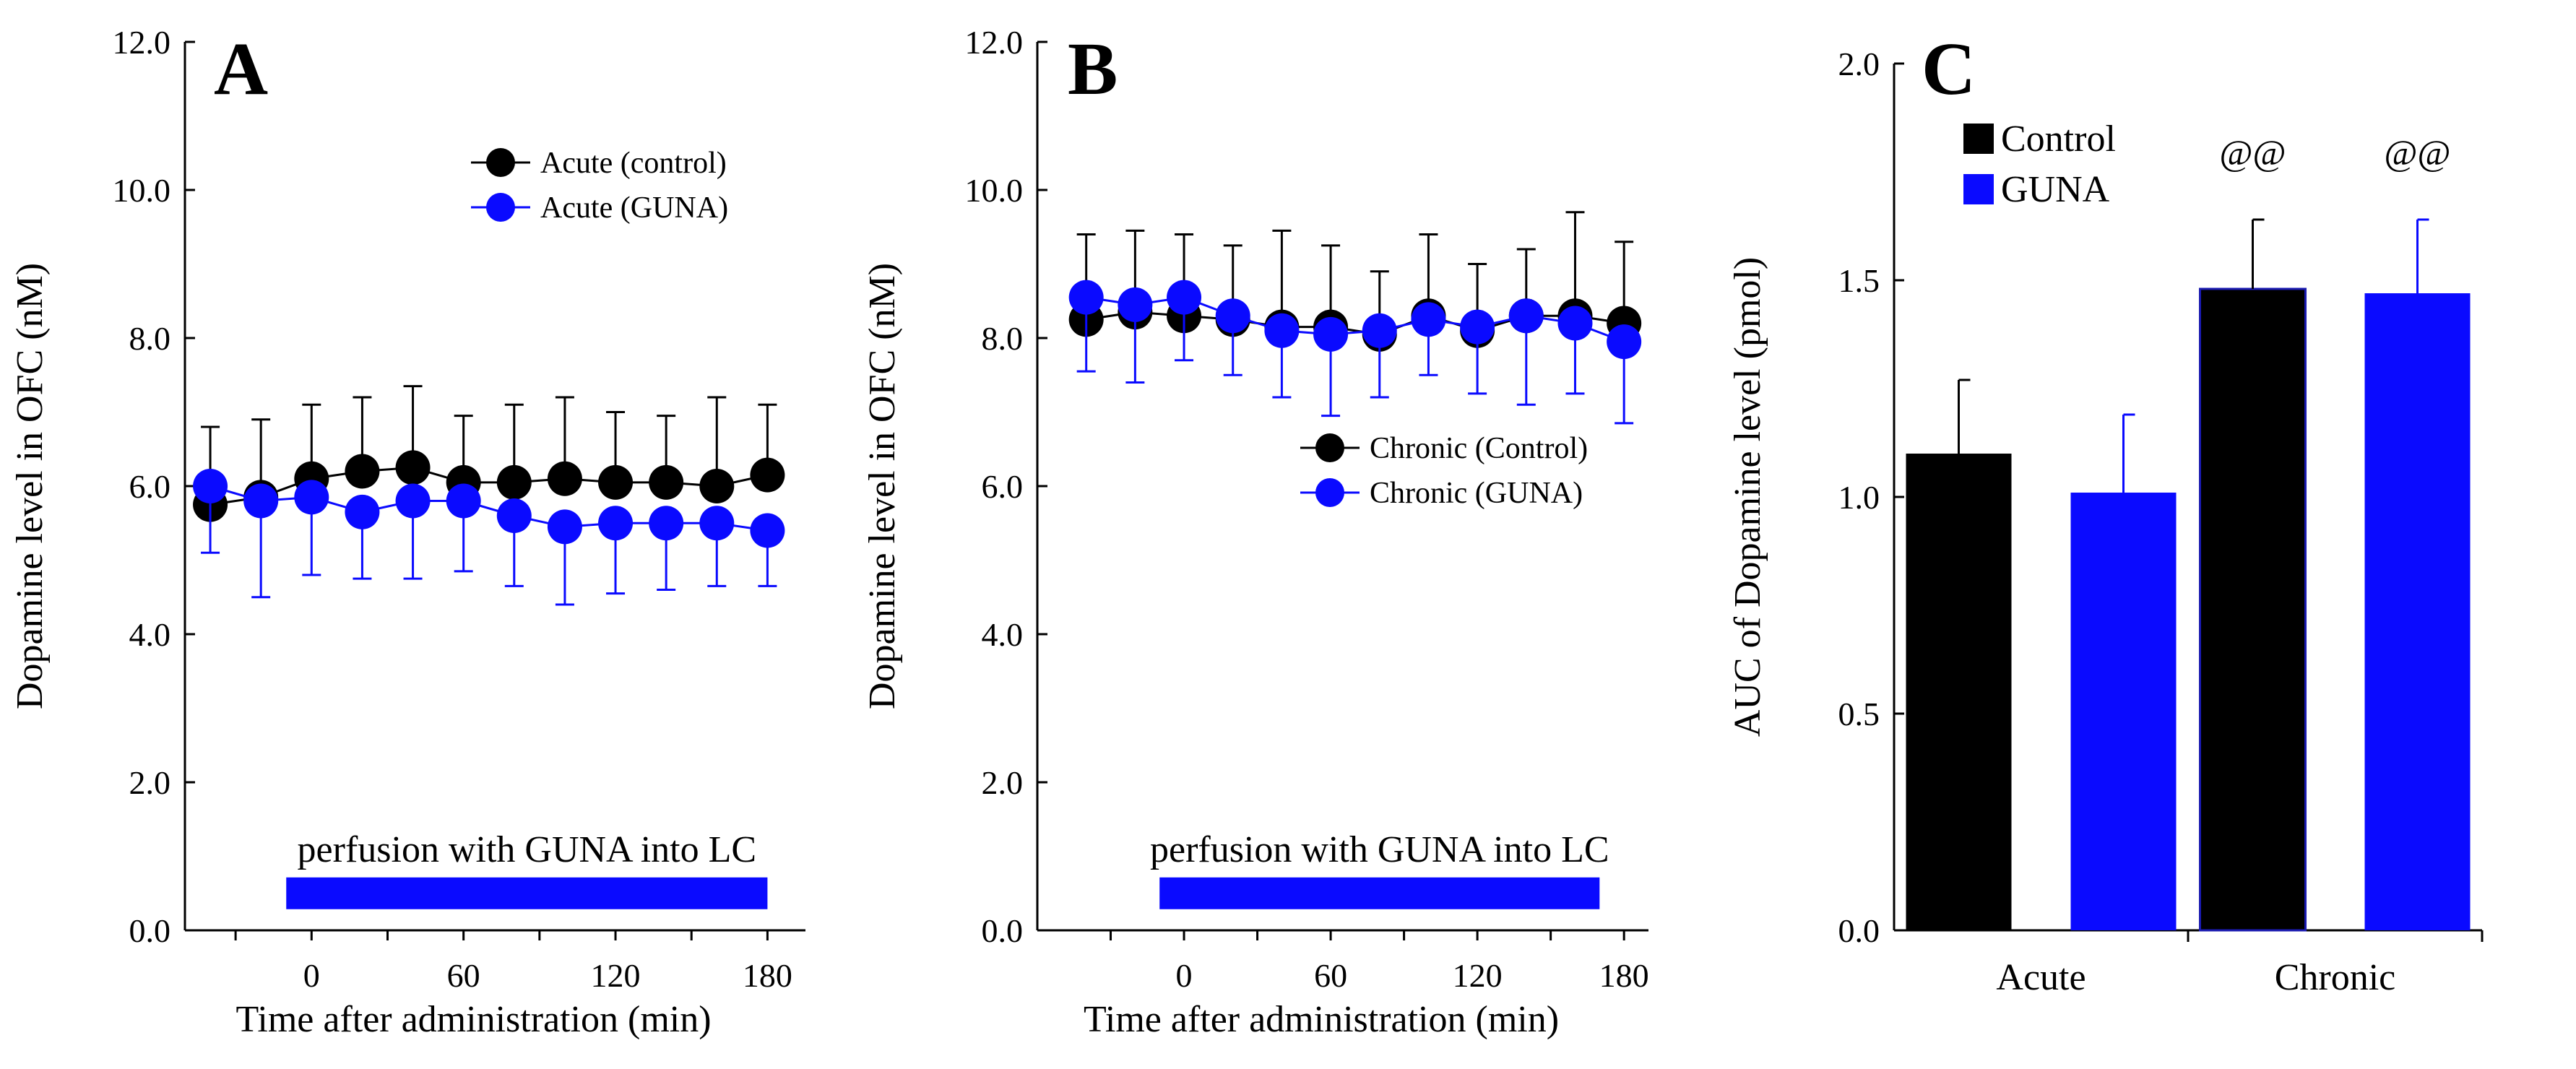  Describe the element at coordinates (1477, 493) in the screenshot. I see `legend-label: Chronic (GUNA)` at that location.